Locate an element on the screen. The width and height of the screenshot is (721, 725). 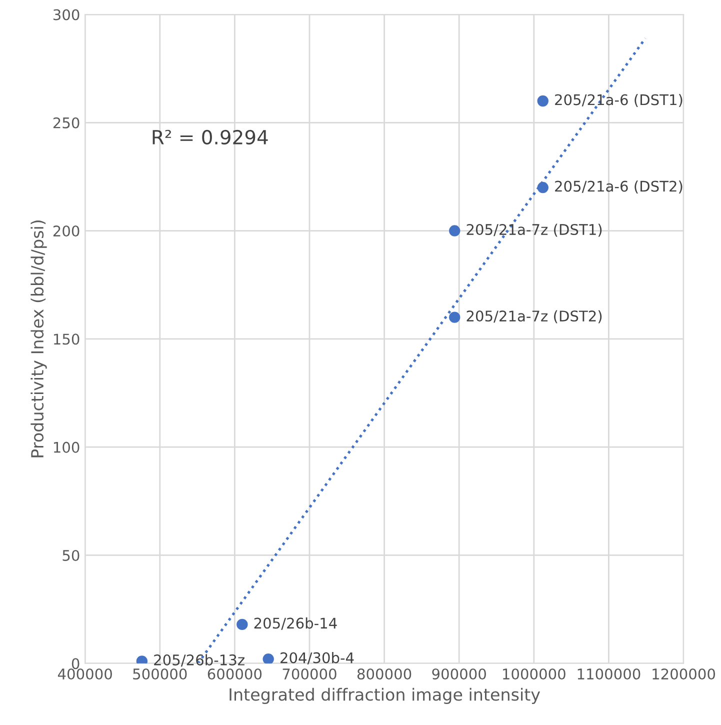
annotation: 204/30b-4 is located at coordinates (317, 658).